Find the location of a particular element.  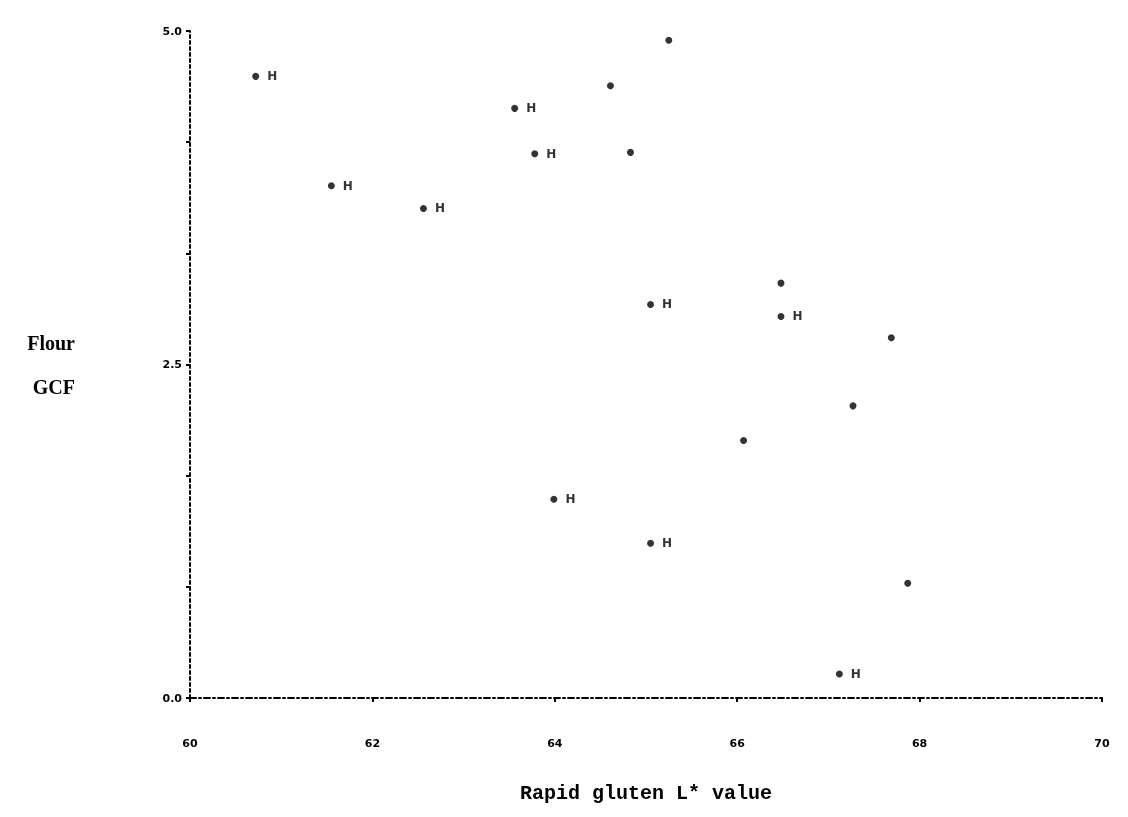

x-tick-label: 62 is located at coordinates (372, 743).